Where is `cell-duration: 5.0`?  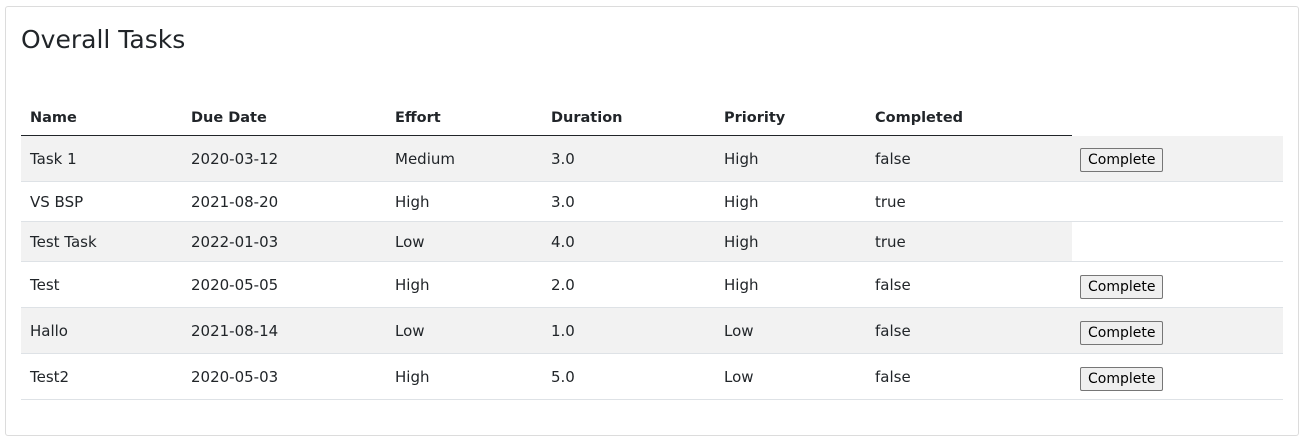
cell-duration: 5.0 is located at coordinates (563, 376).